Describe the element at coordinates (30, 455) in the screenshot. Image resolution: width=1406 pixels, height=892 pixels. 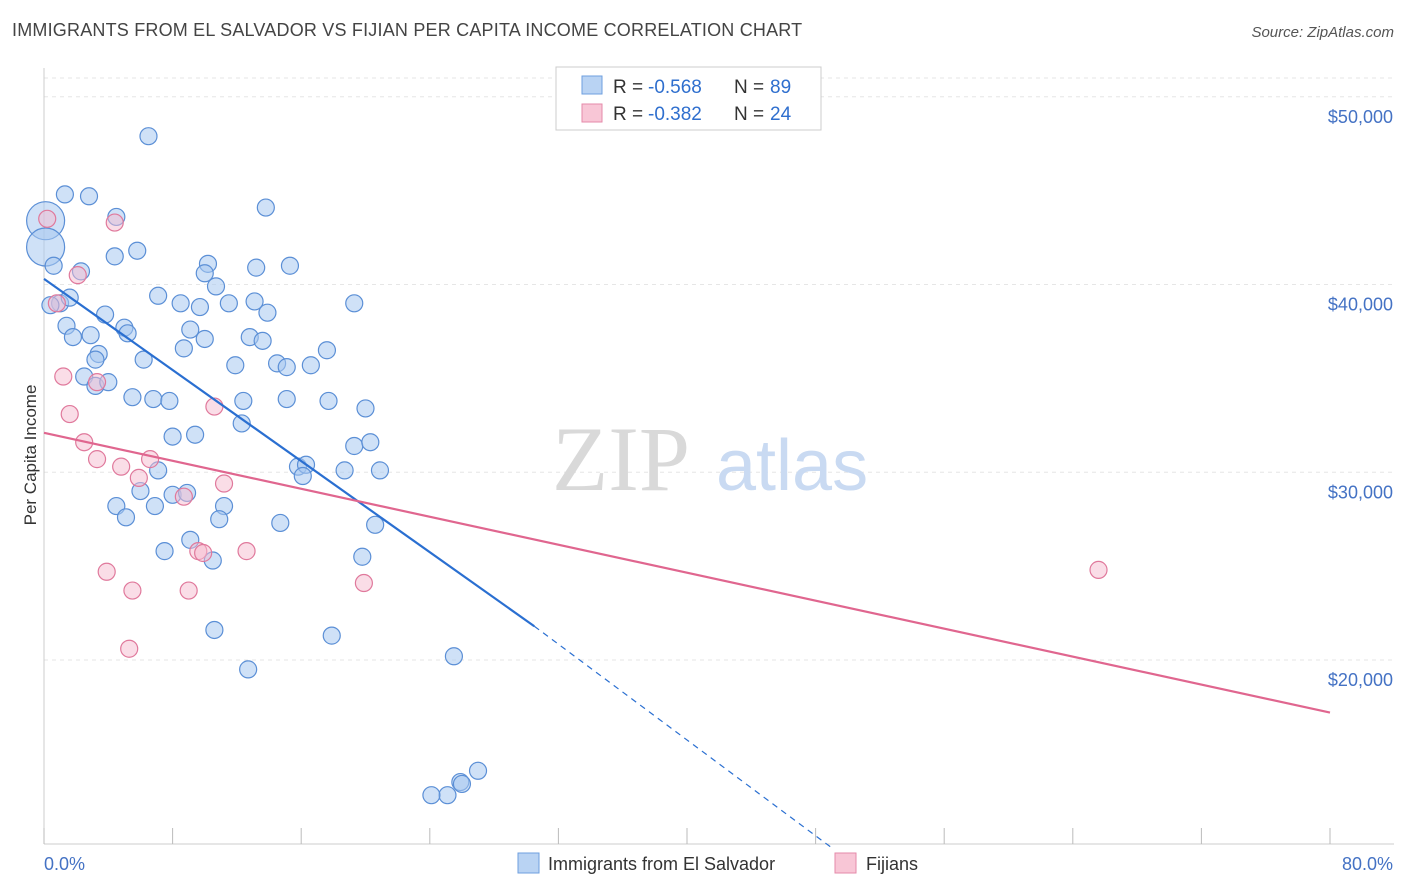
I see `y-axis-title: Per Capita Income` at that location.